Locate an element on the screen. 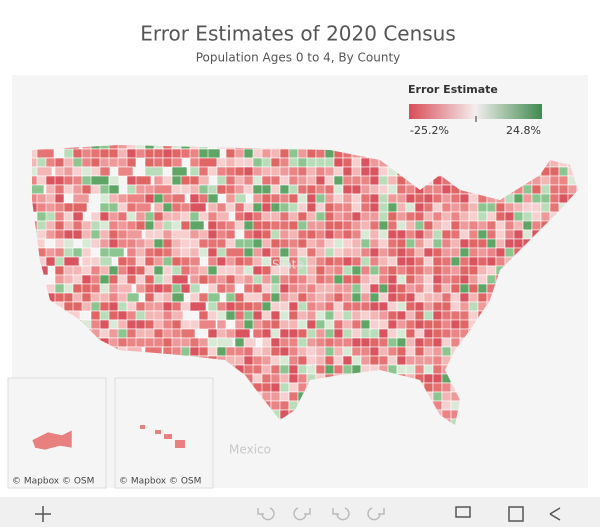  refresh-button is located at coordinates (376, 514).